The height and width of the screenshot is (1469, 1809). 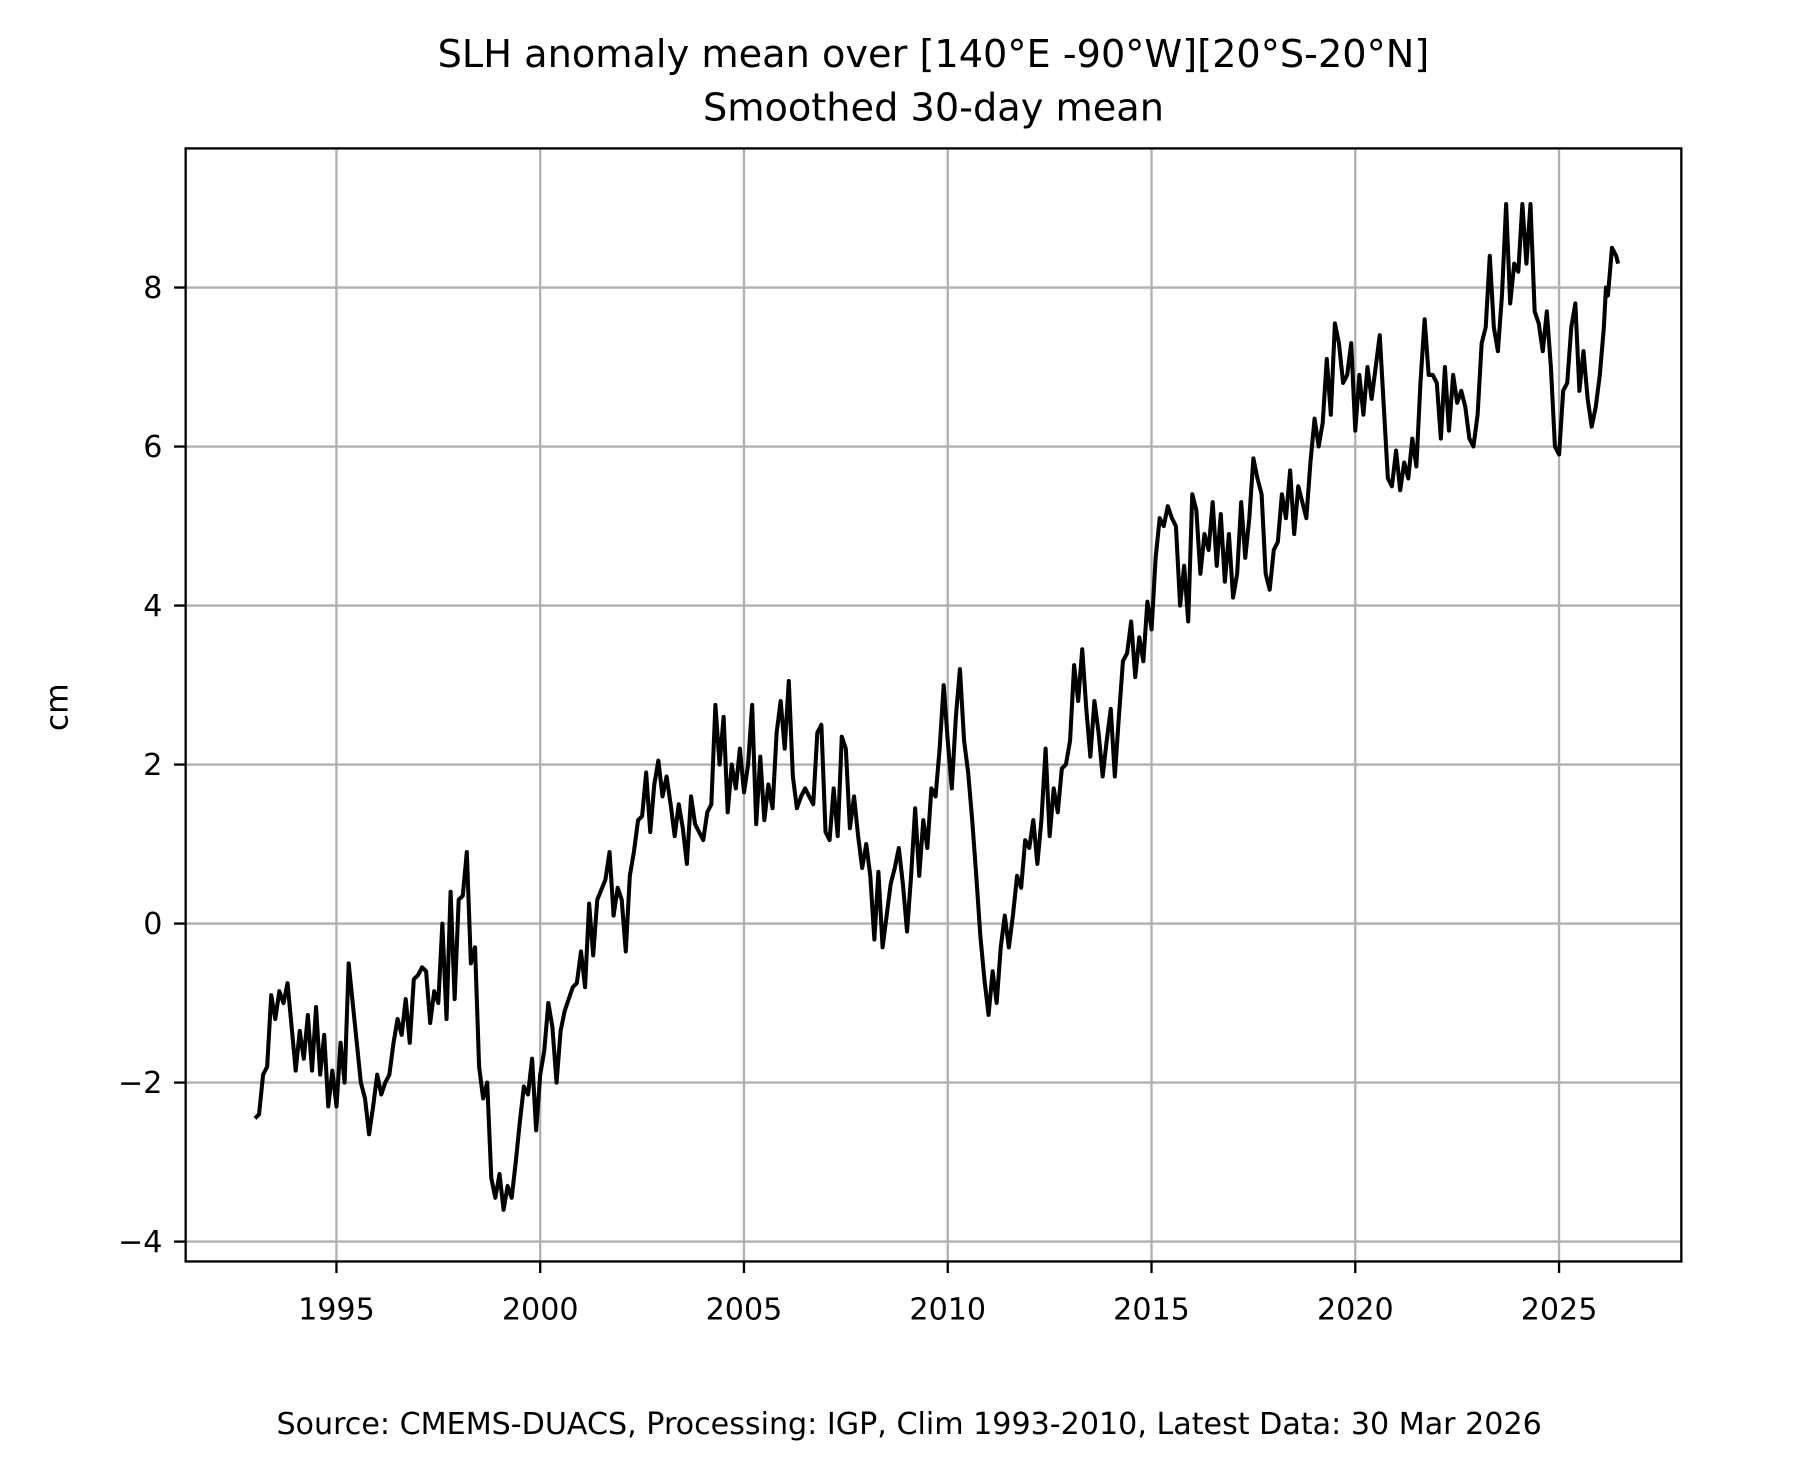 What do you see at coordinates (152, 924) in the screenshot?
I see `y-tick-label: 0` at bounding box center [152, 924].